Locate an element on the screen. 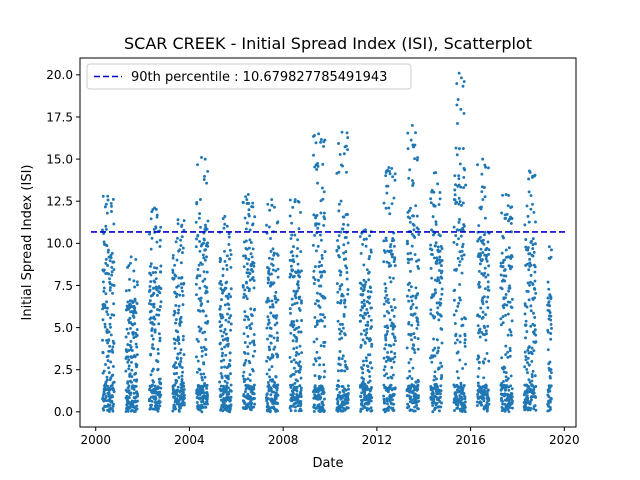  y-tick-label: 20.0 is located at coordinates (59, 75).